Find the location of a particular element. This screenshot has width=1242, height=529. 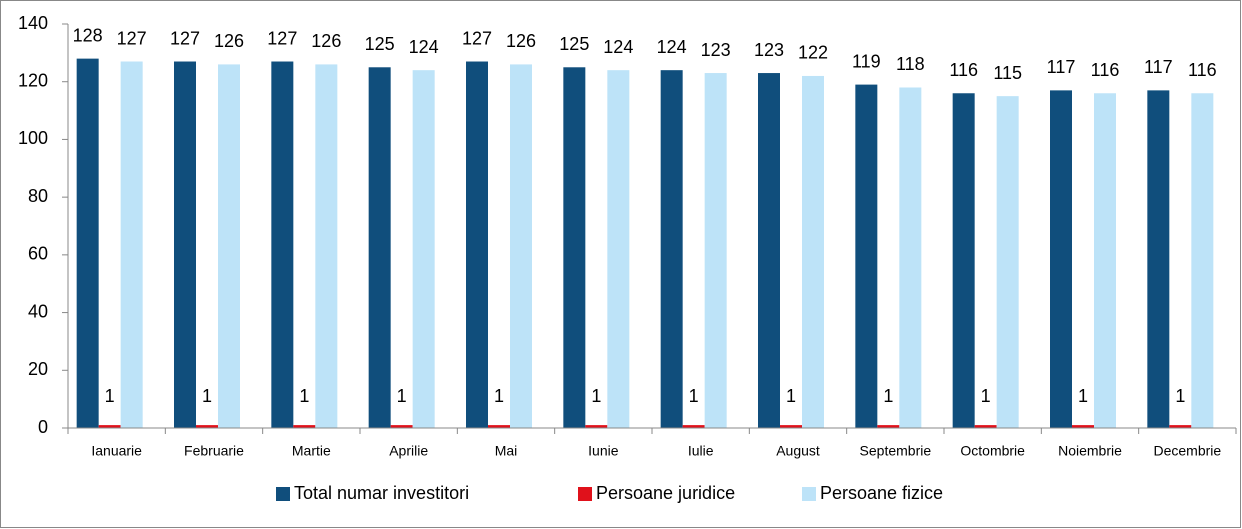

y-tick-label: 40 is located at coordinates (38, 311).